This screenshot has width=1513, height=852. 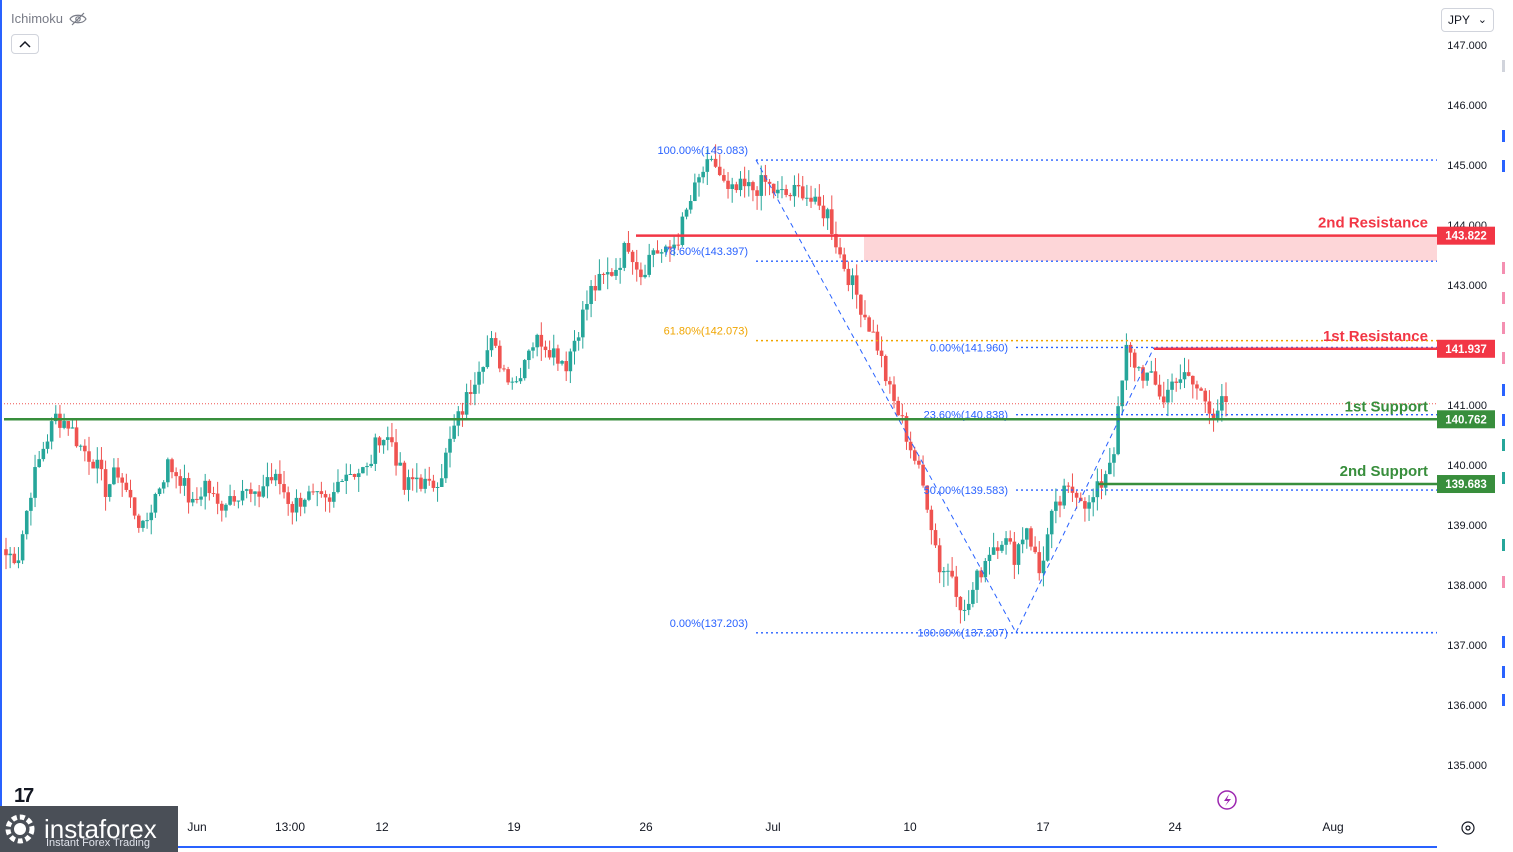 What do you see at coordinates (1466, 484) in the screenshot?
I see `level-price-tag` at bounding box center [1466, 484].